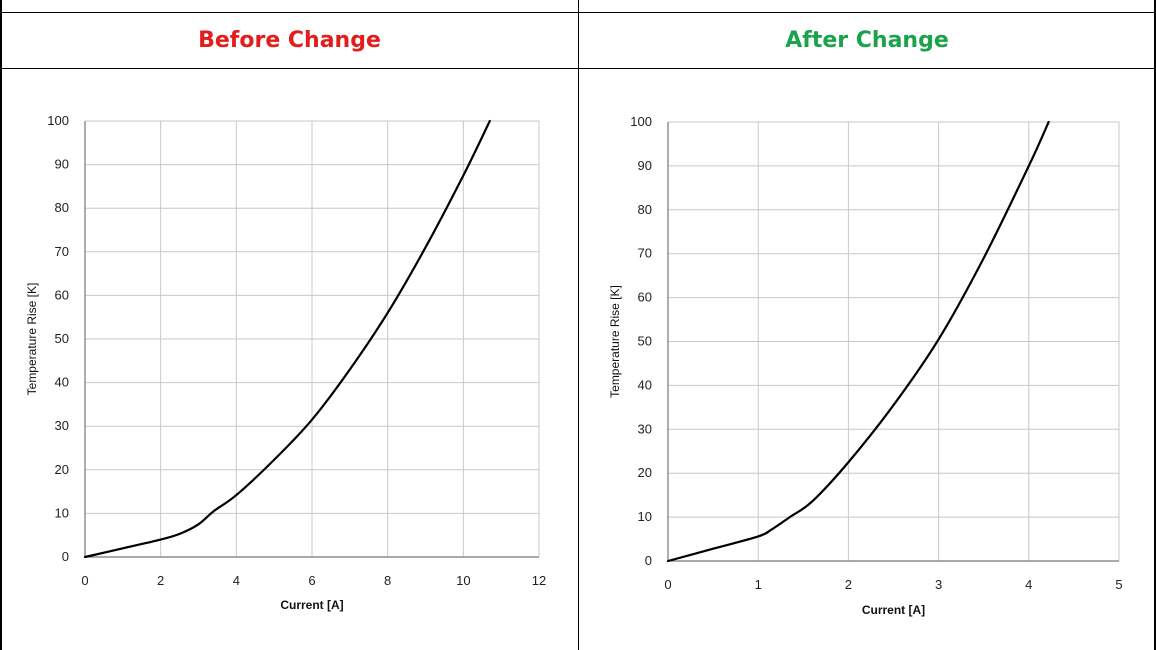 The width and height of the screenshot is (1156, 650). I want to click on table-border-top, so click(578, 12).